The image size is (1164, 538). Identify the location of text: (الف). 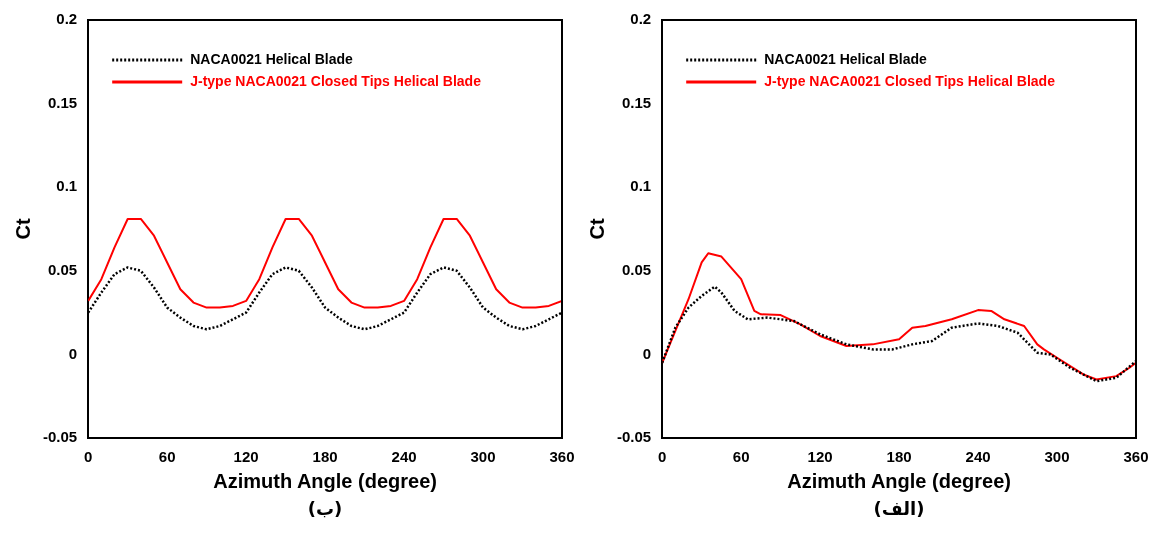
(898, 508).